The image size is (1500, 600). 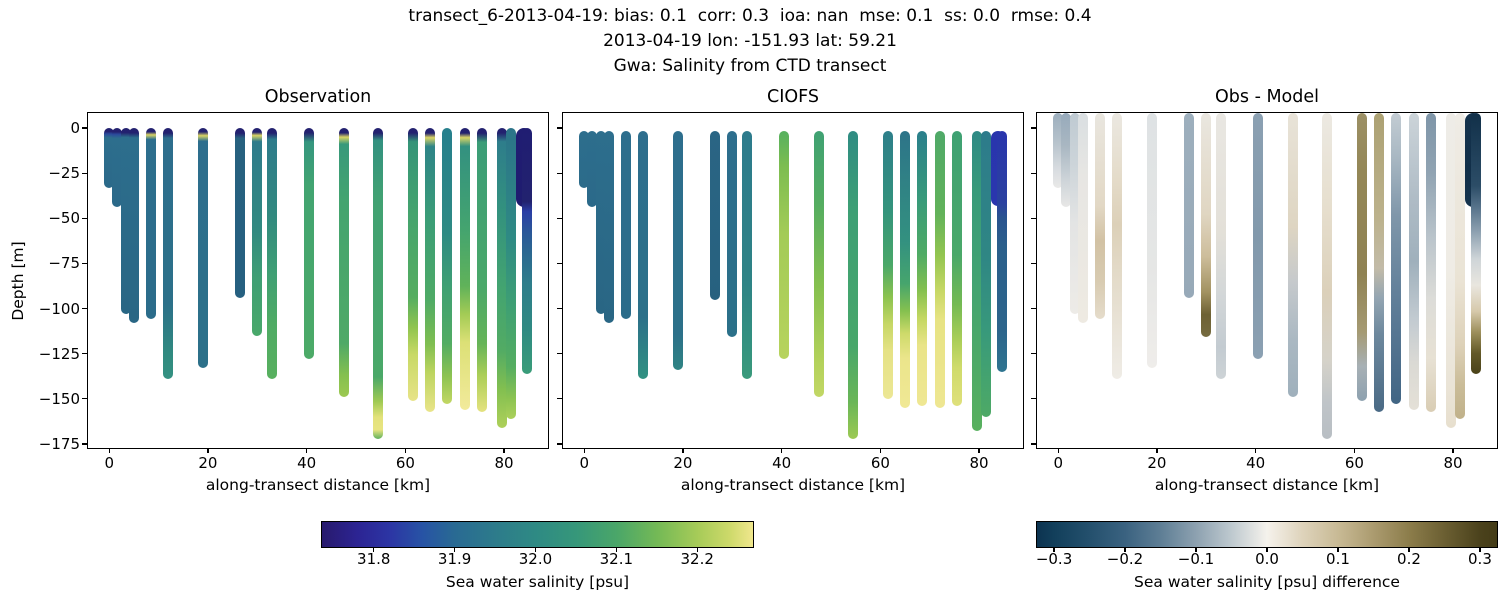 I want to click on colorbar-tick-label: 32.1, so click(x=616, y=559).